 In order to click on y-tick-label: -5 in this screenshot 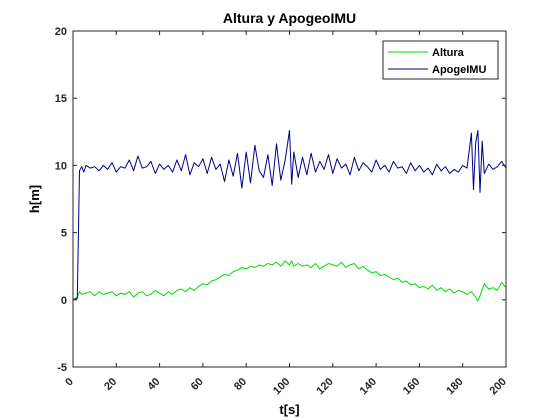, I will do `click(62, 368)`.